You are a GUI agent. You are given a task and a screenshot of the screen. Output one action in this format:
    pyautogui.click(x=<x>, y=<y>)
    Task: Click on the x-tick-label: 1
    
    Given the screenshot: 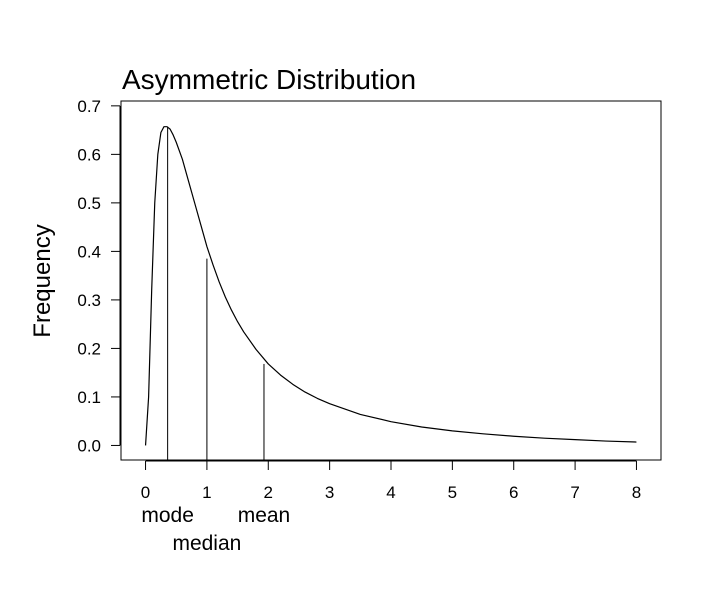 What is the action you would take?
    pyautogui.click(x=206, y=492)
    